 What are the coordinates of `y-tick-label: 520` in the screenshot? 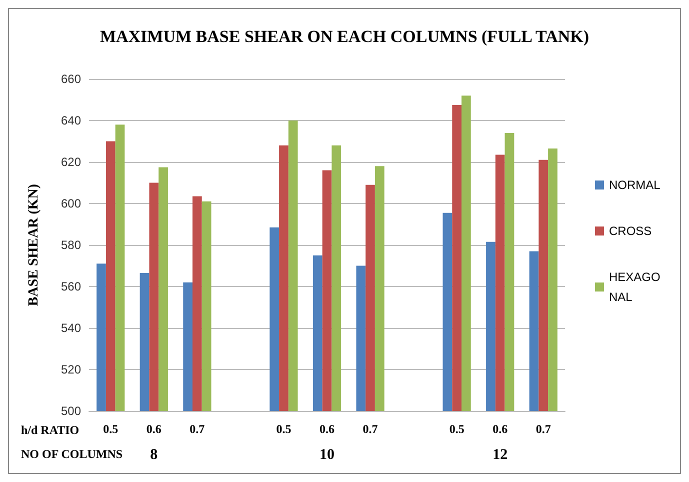 It's located at (71, 369).